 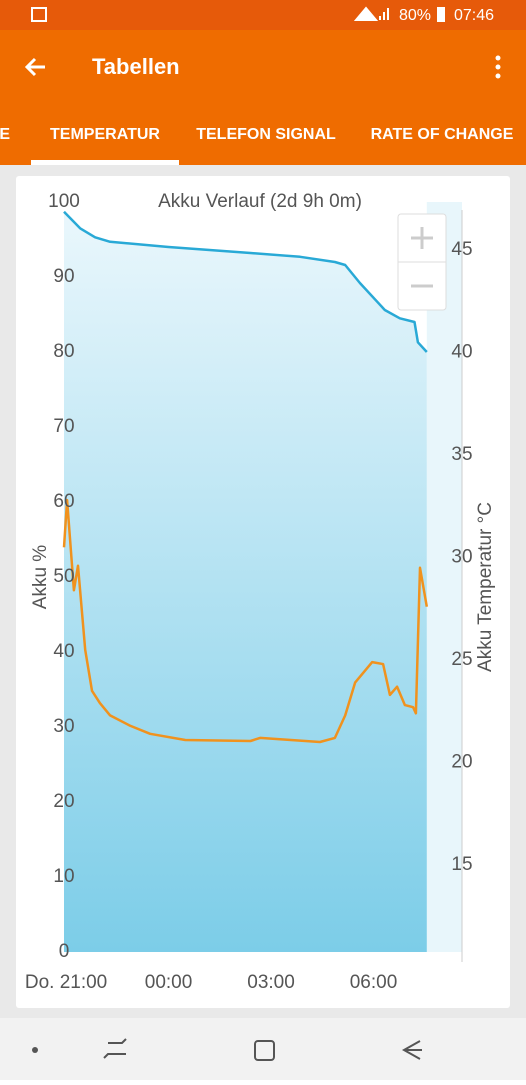 I want to click on battery-percent: 80%, so click(x=415, y=15).